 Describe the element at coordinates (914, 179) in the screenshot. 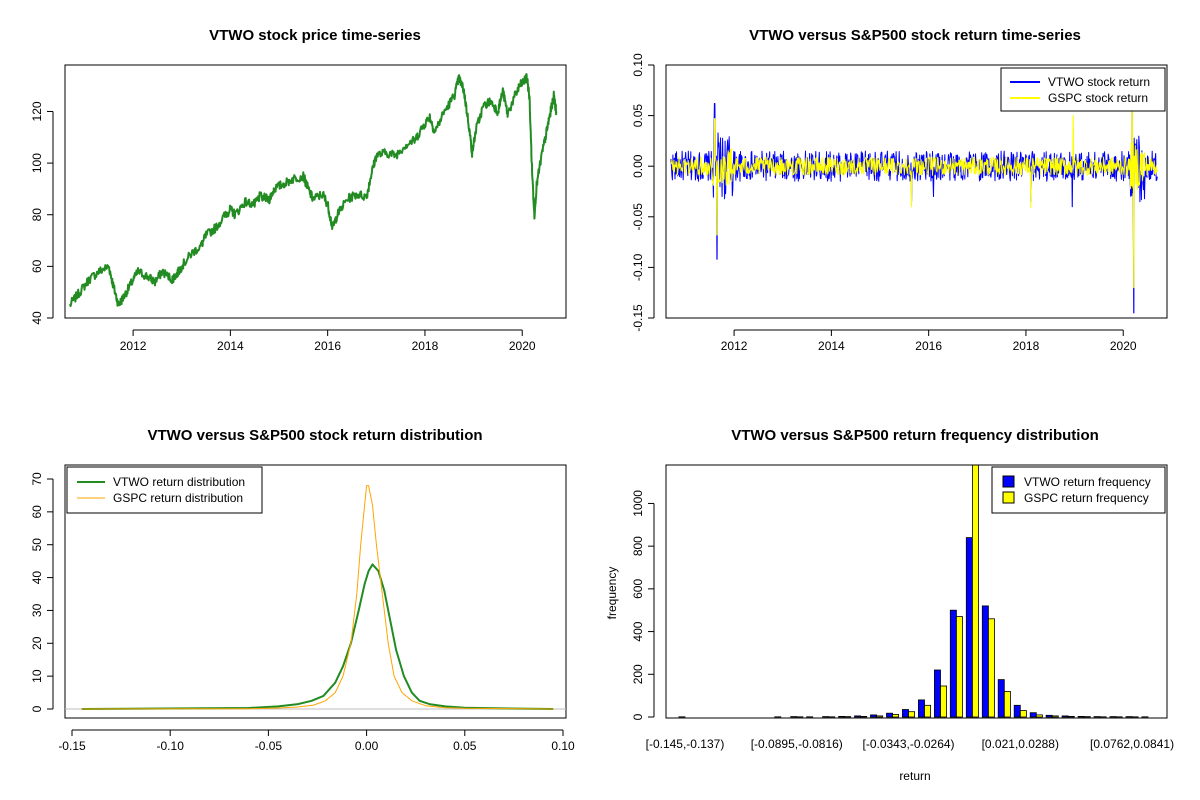

I see `gspc-return-line` at that location.